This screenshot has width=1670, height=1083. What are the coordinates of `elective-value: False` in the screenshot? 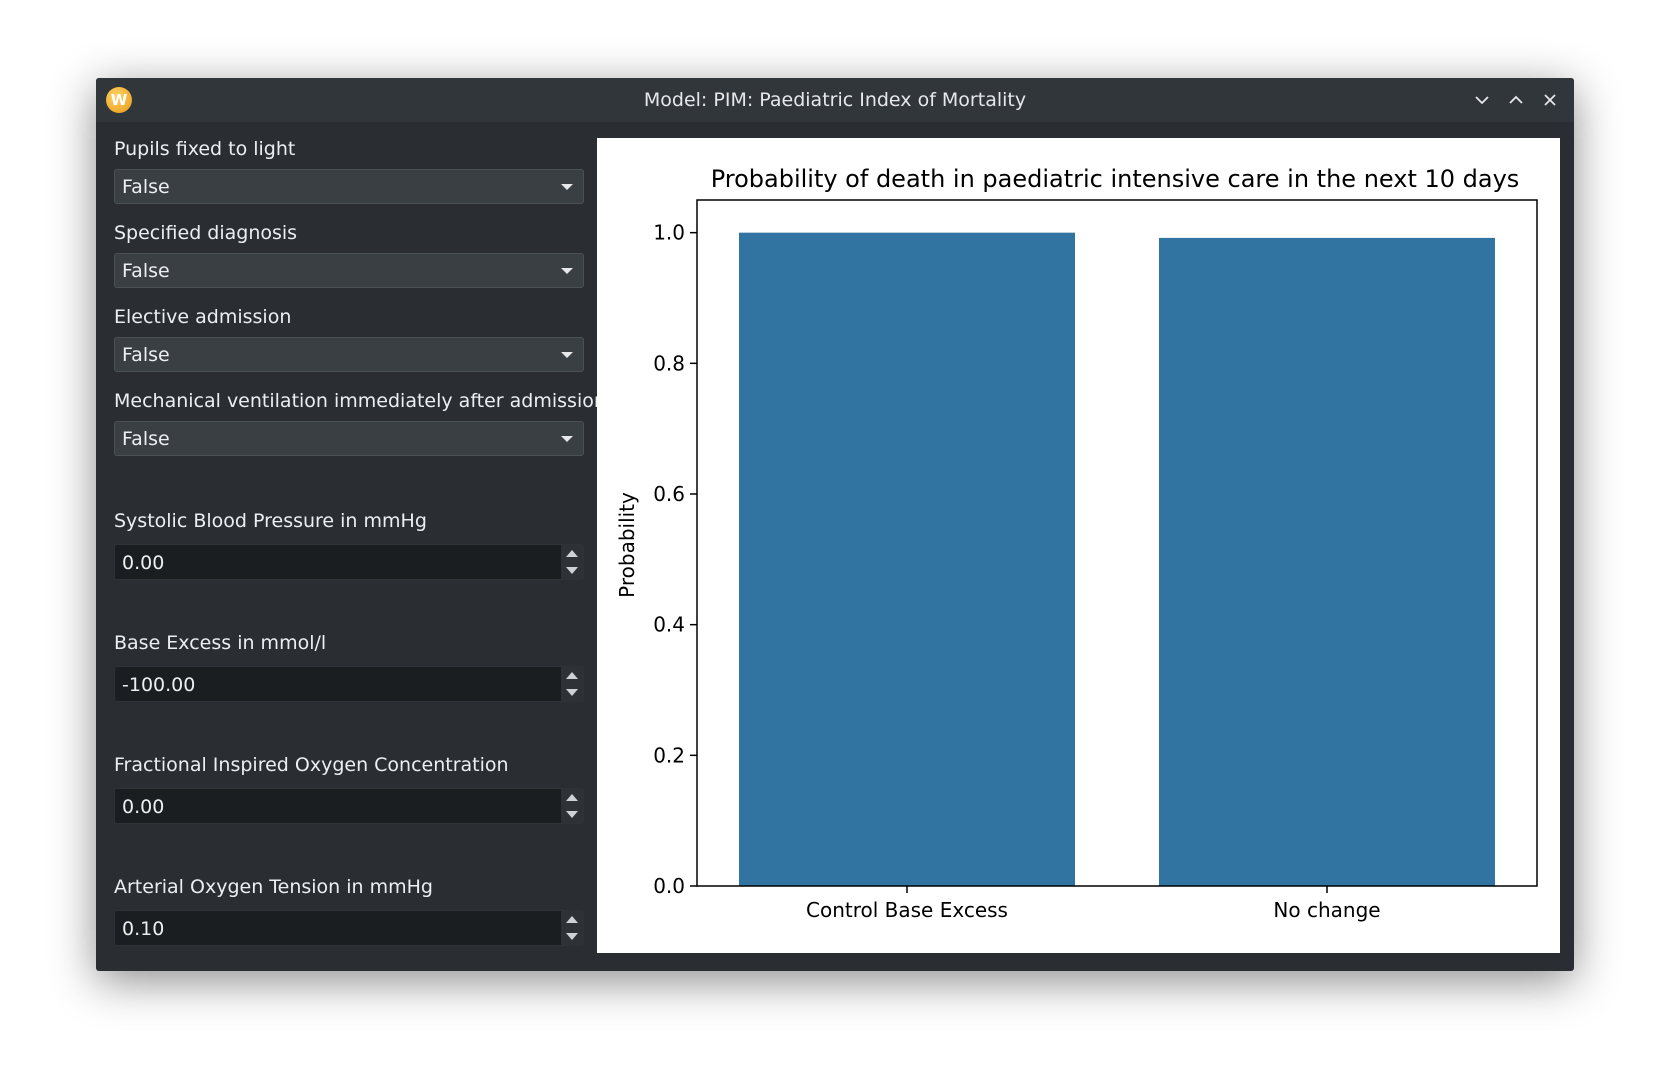 It's located at (146, 354).